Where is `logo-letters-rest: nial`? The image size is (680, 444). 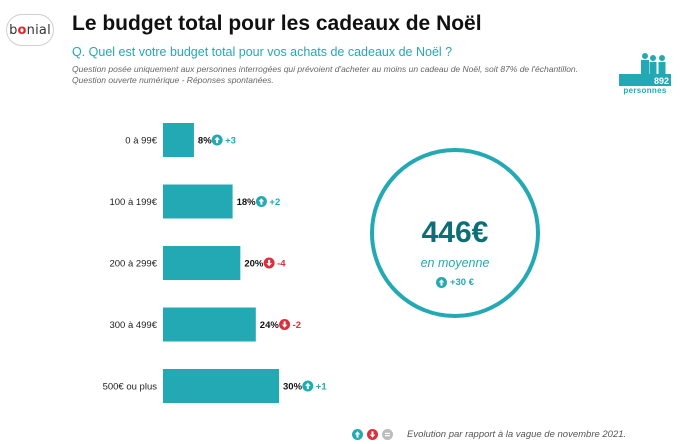
logo-letters-rest: nial is located at coordinates (38, 30).